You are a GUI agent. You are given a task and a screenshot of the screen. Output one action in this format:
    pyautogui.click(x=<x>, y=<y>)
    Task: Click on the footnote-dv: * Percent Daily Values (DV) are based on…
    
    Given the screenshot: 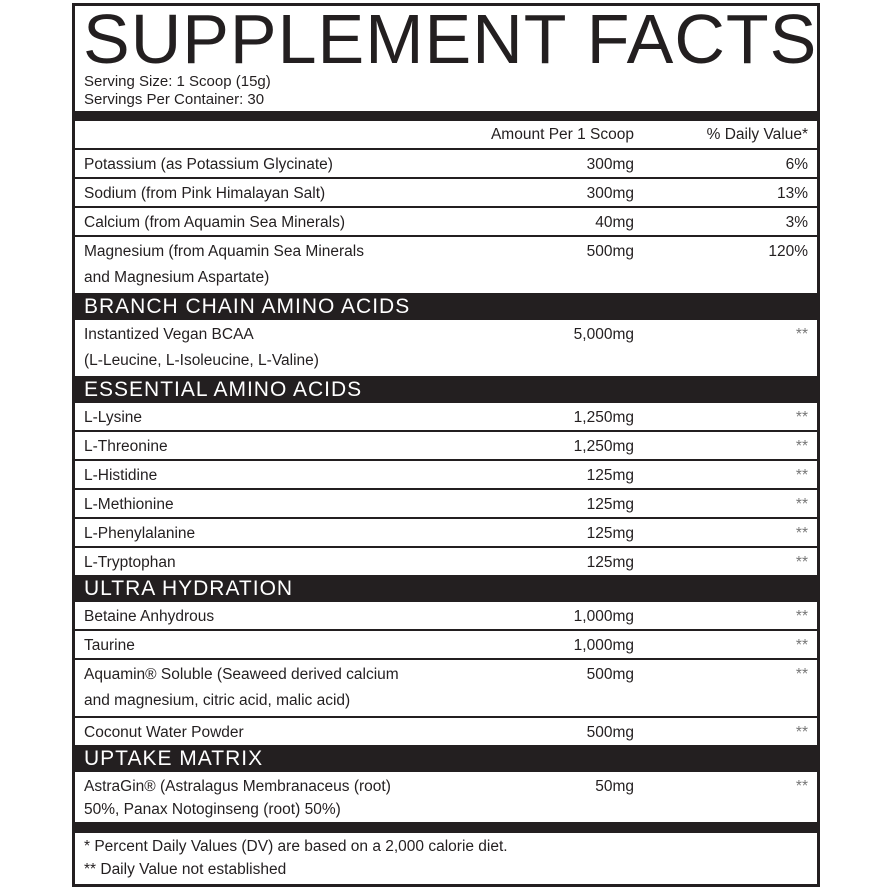 What is the action you would take?
    pyautogui.click(x=296, y=846)
    